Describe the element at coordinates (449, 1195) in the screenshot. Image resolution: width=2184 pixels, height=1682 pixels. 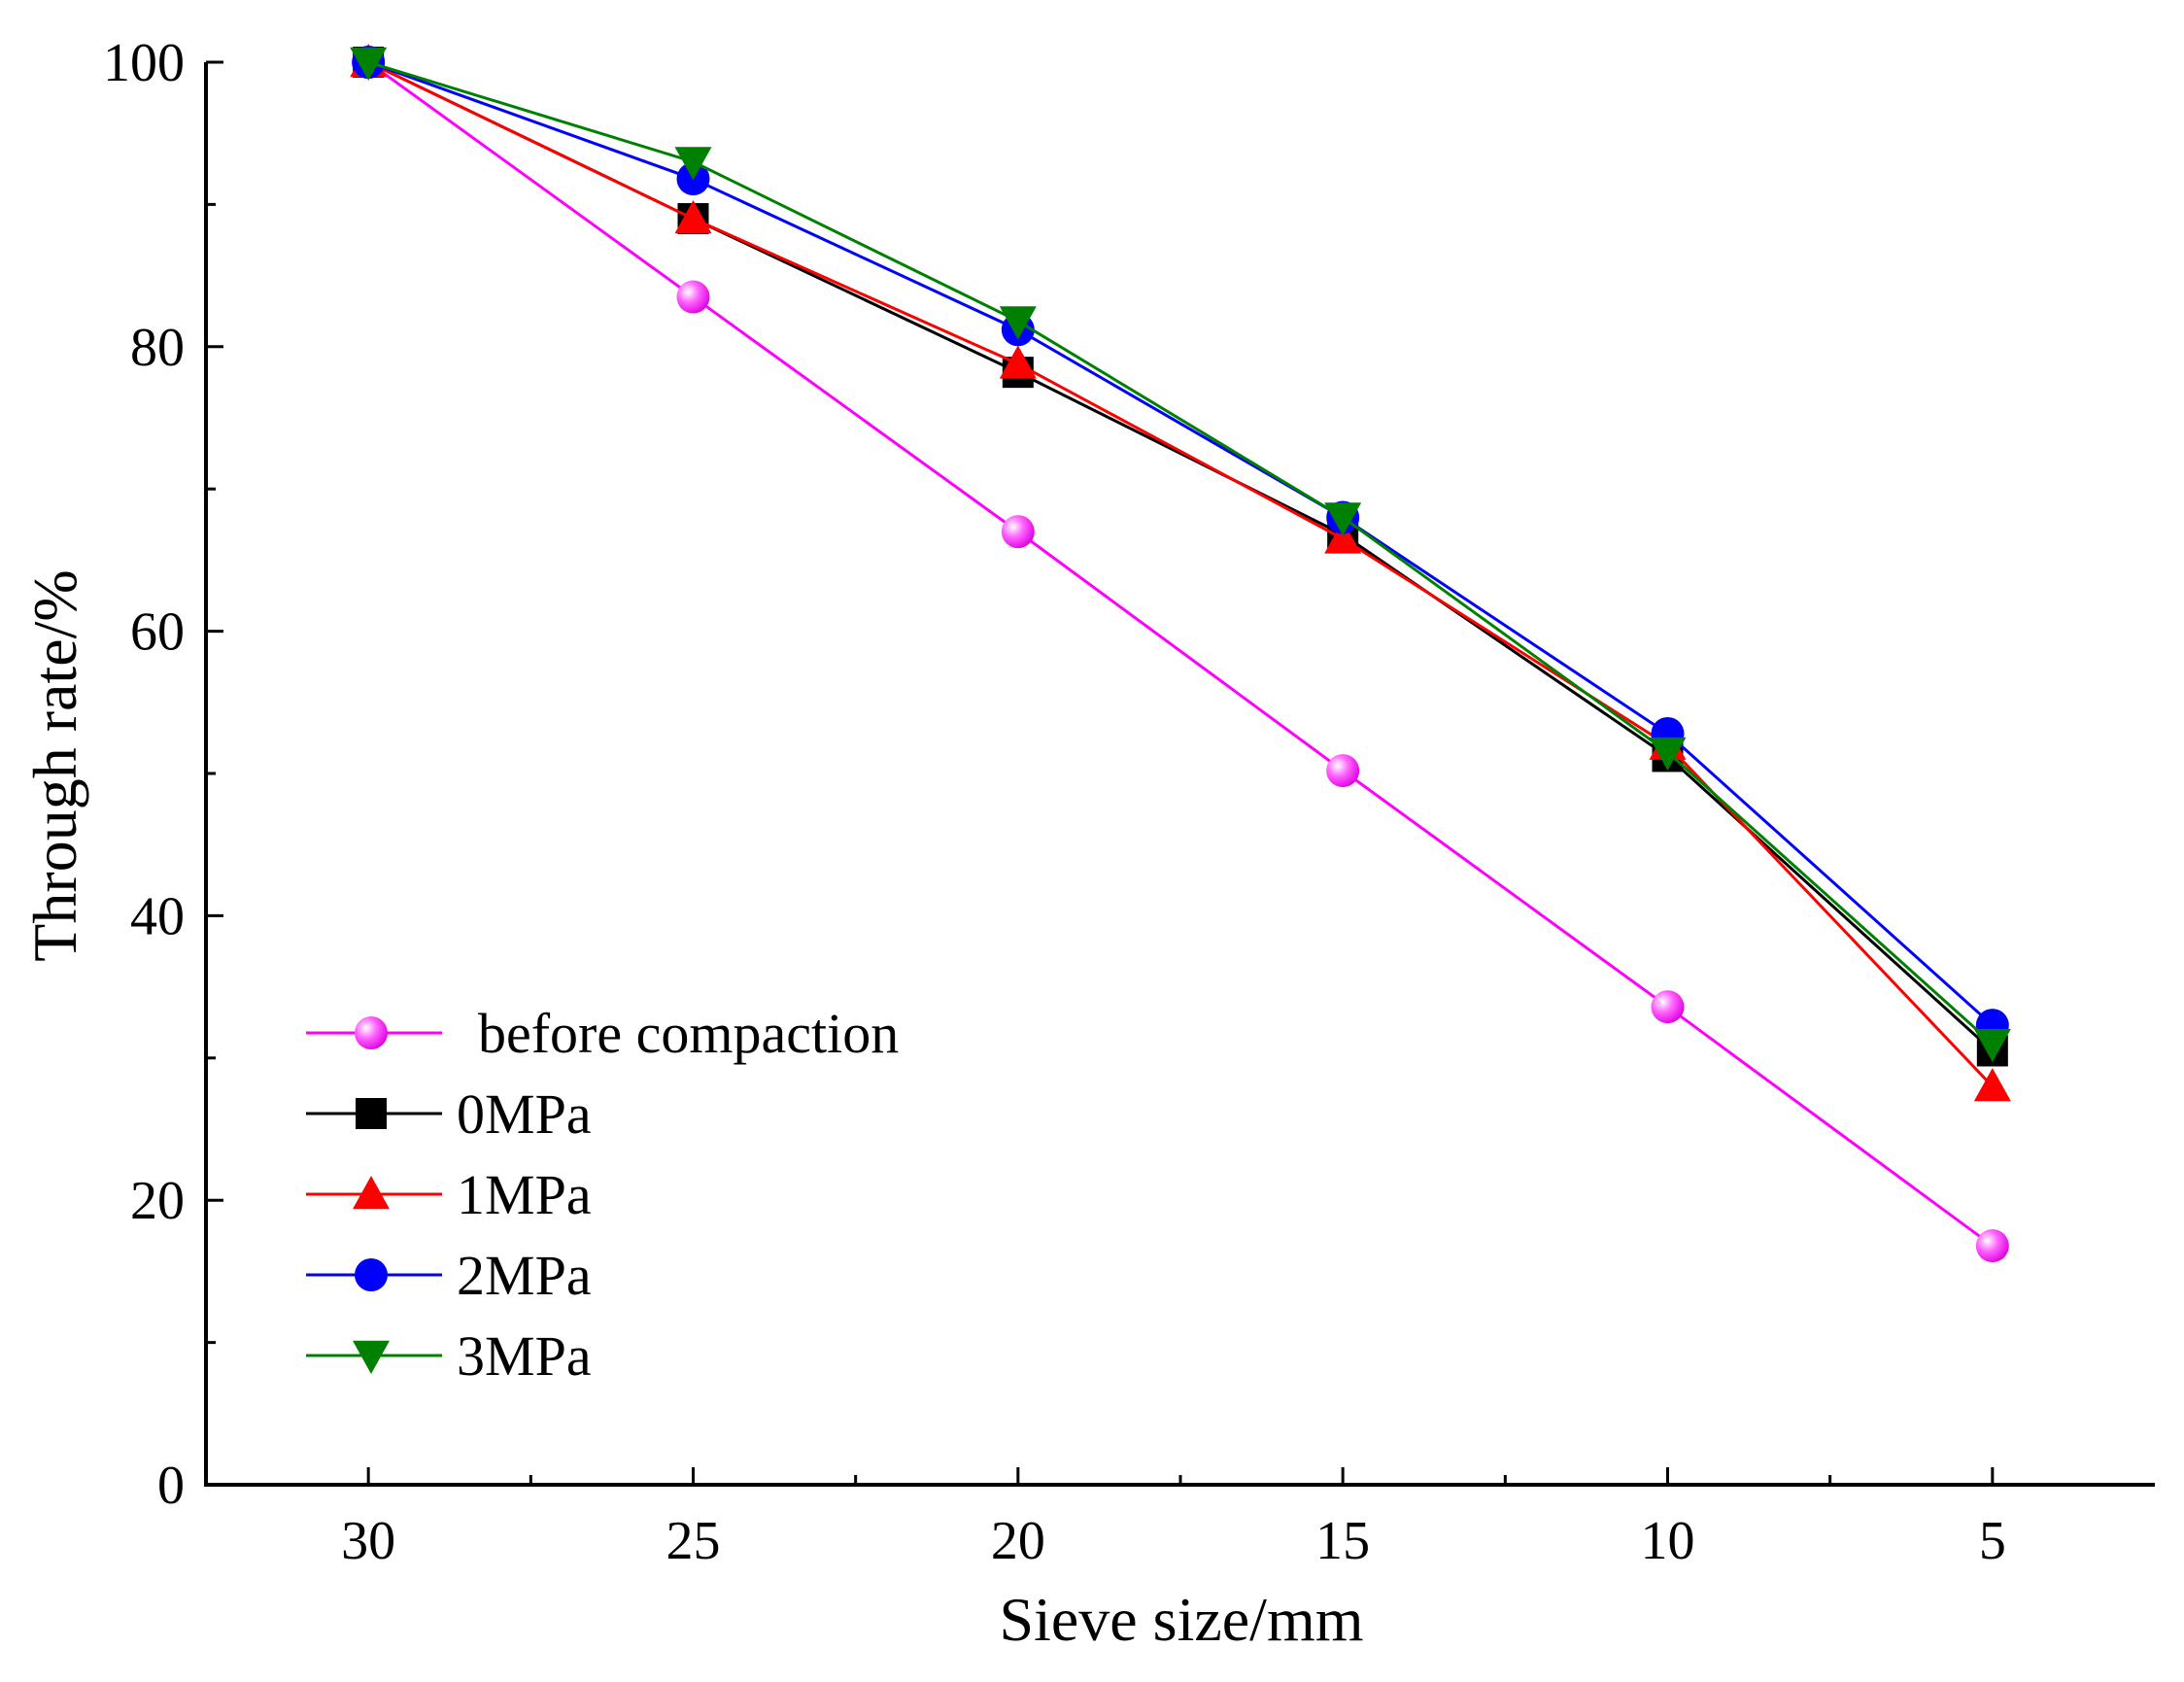
I see `legend-item: 1MPa` at that location.